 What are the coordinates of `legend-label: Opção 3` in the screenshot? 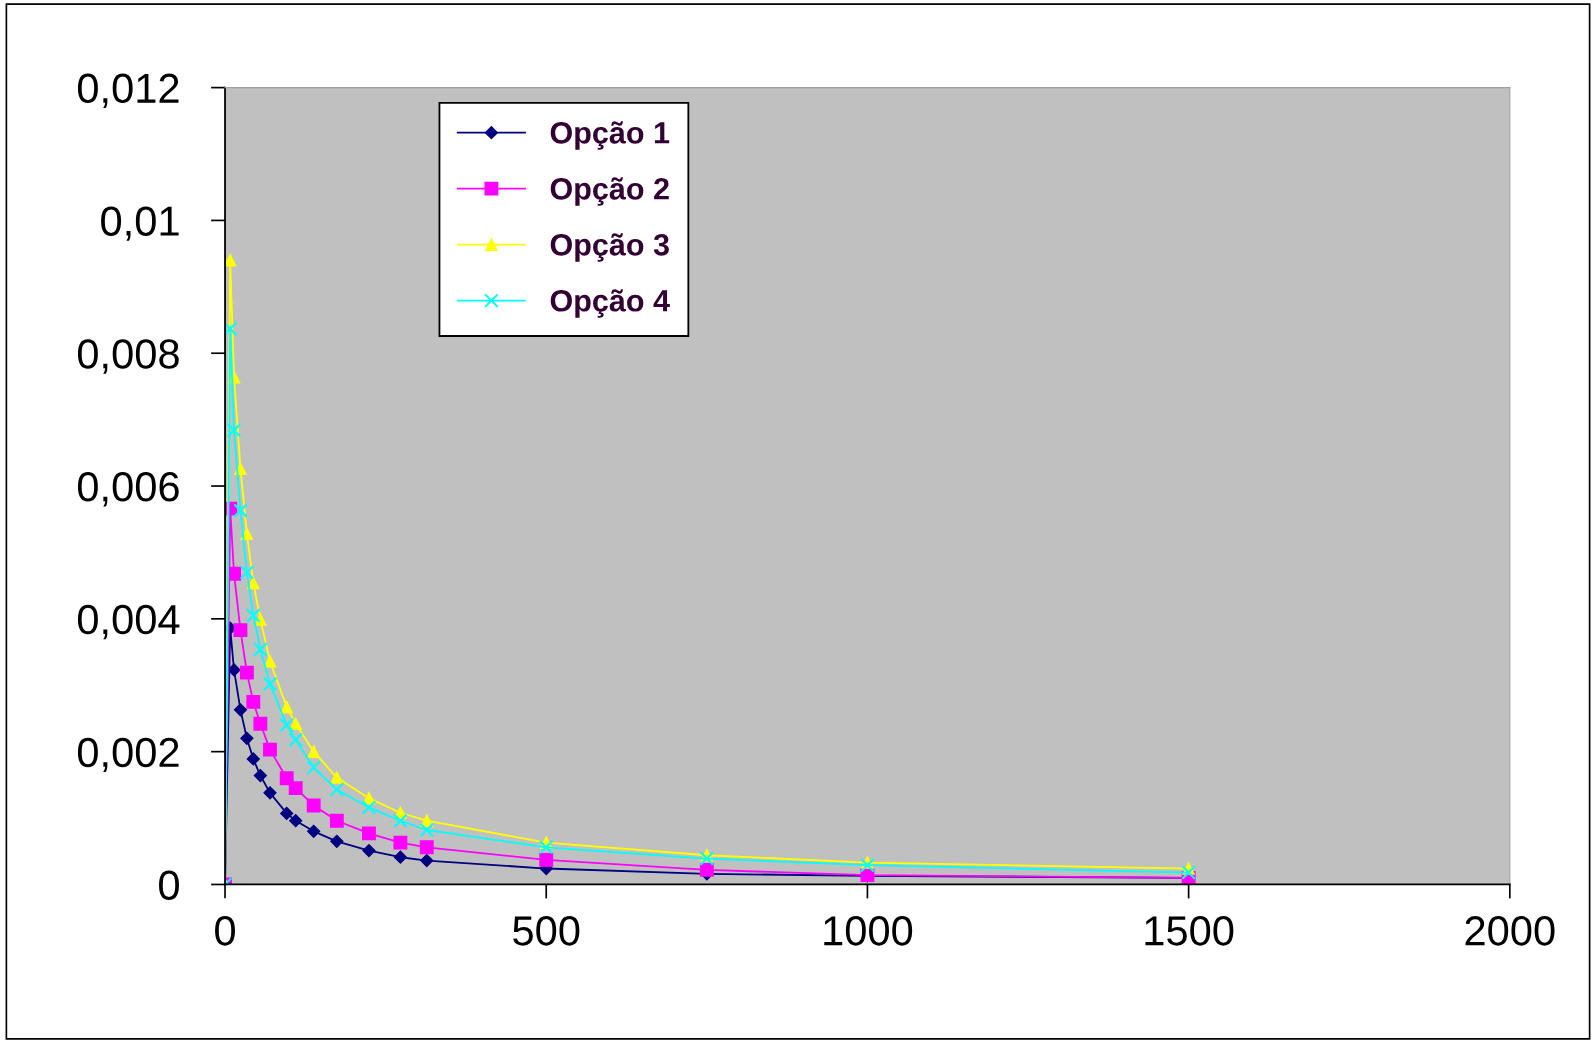 It's located at (609, 247).